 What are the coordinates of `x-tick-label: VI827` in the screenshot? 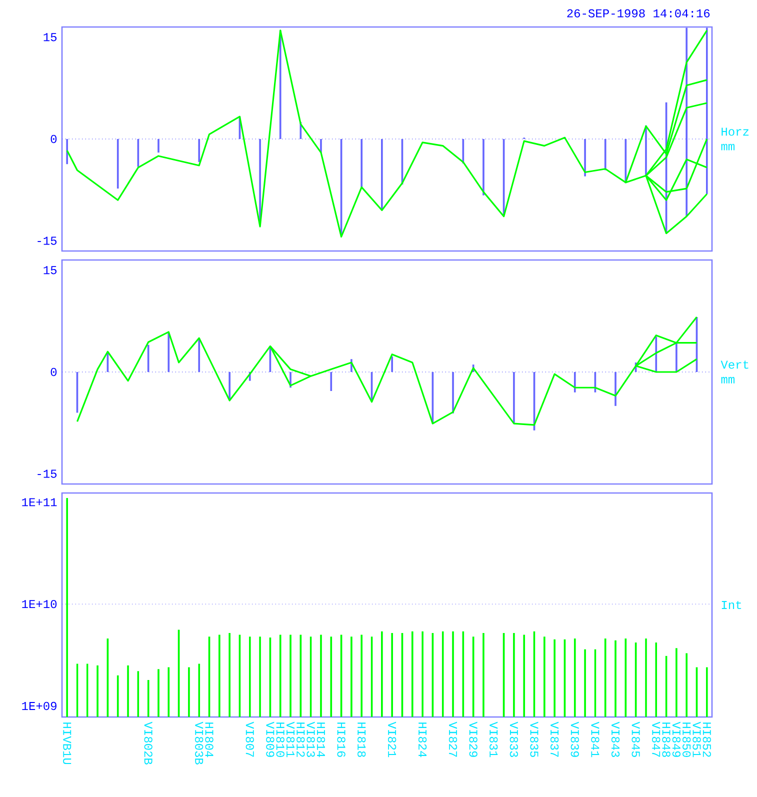 It's located at (453, 739).